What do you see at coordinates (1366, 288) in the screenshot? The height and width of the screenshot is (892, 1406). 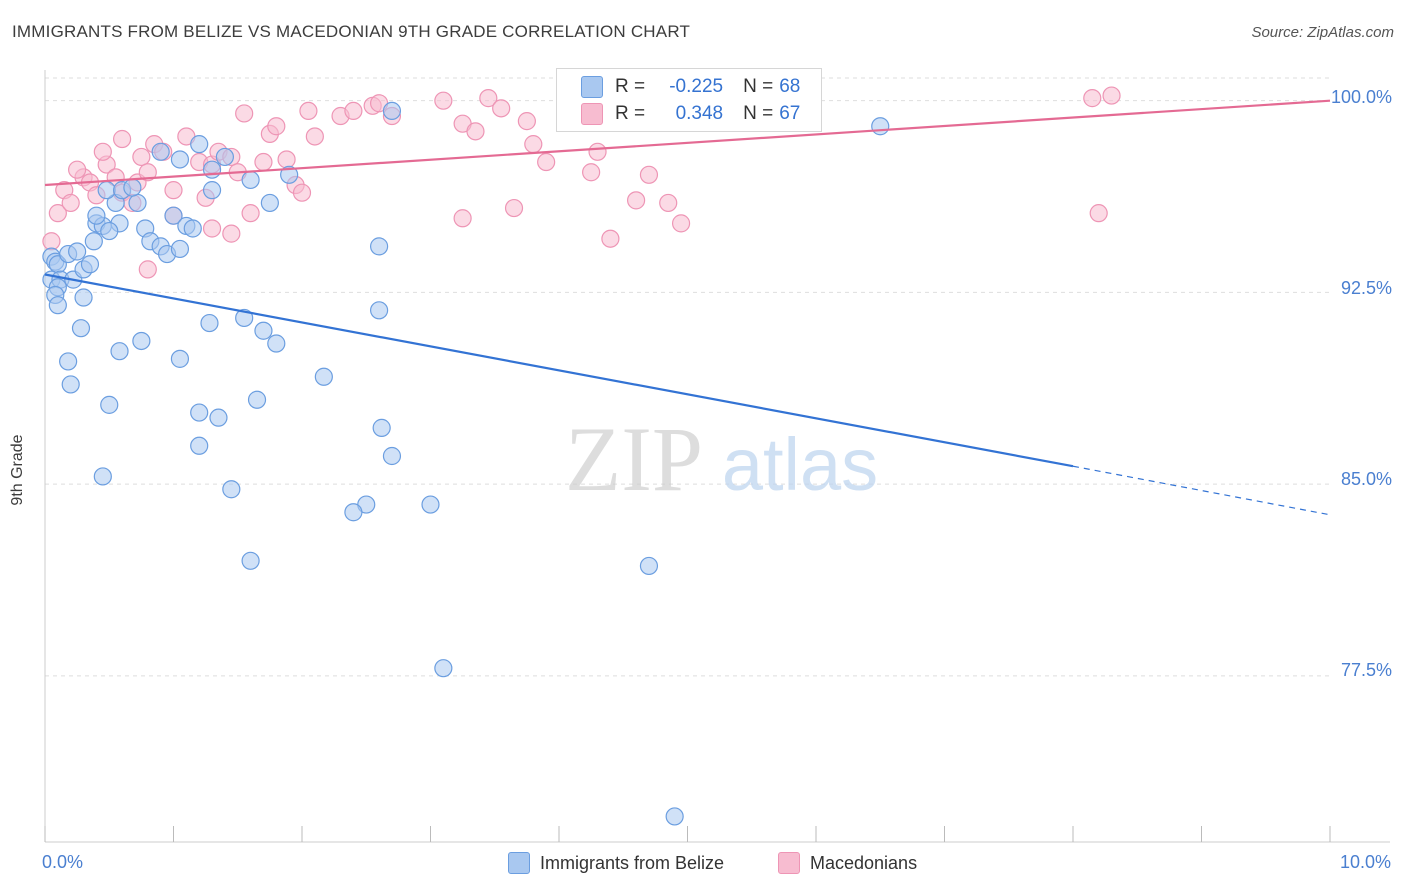 I see `y-tick-label: 92.5%` at bounding box center [1366, 288].